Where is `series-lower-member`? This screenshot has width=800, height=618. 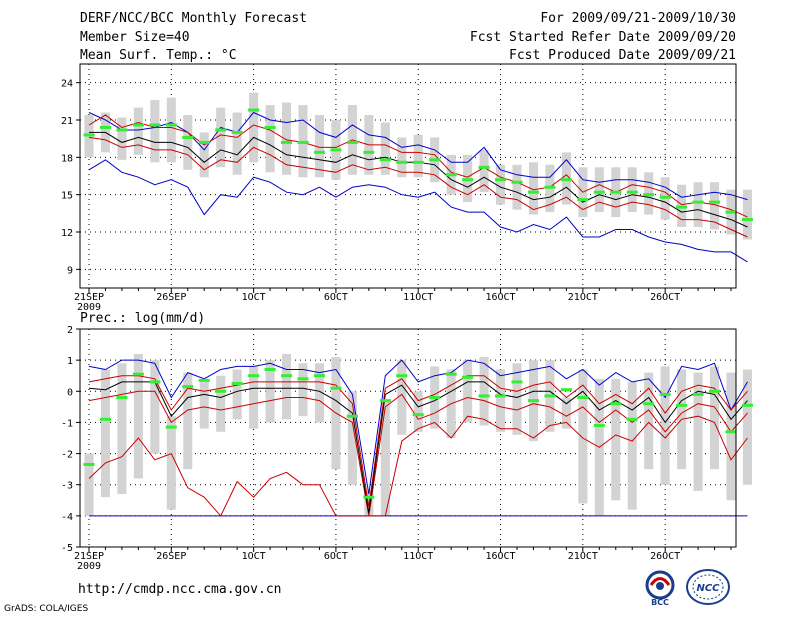
series-lower-member is located at coordinates (418, 187).